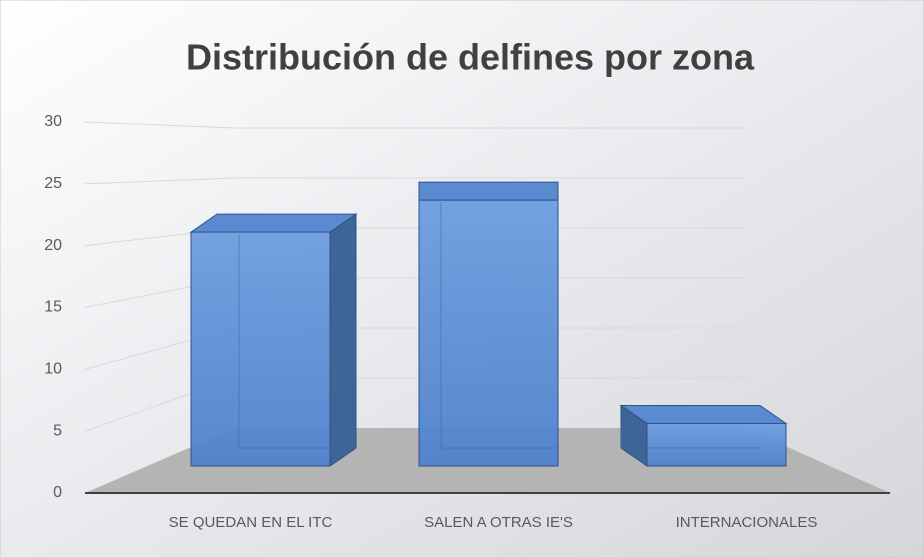 Image resolution: width=924 pixels, height=558 pixels. What do you see at coordinates (343, 340) in the screenshot?
I see `bar-side` at bounding box center [343, 340].